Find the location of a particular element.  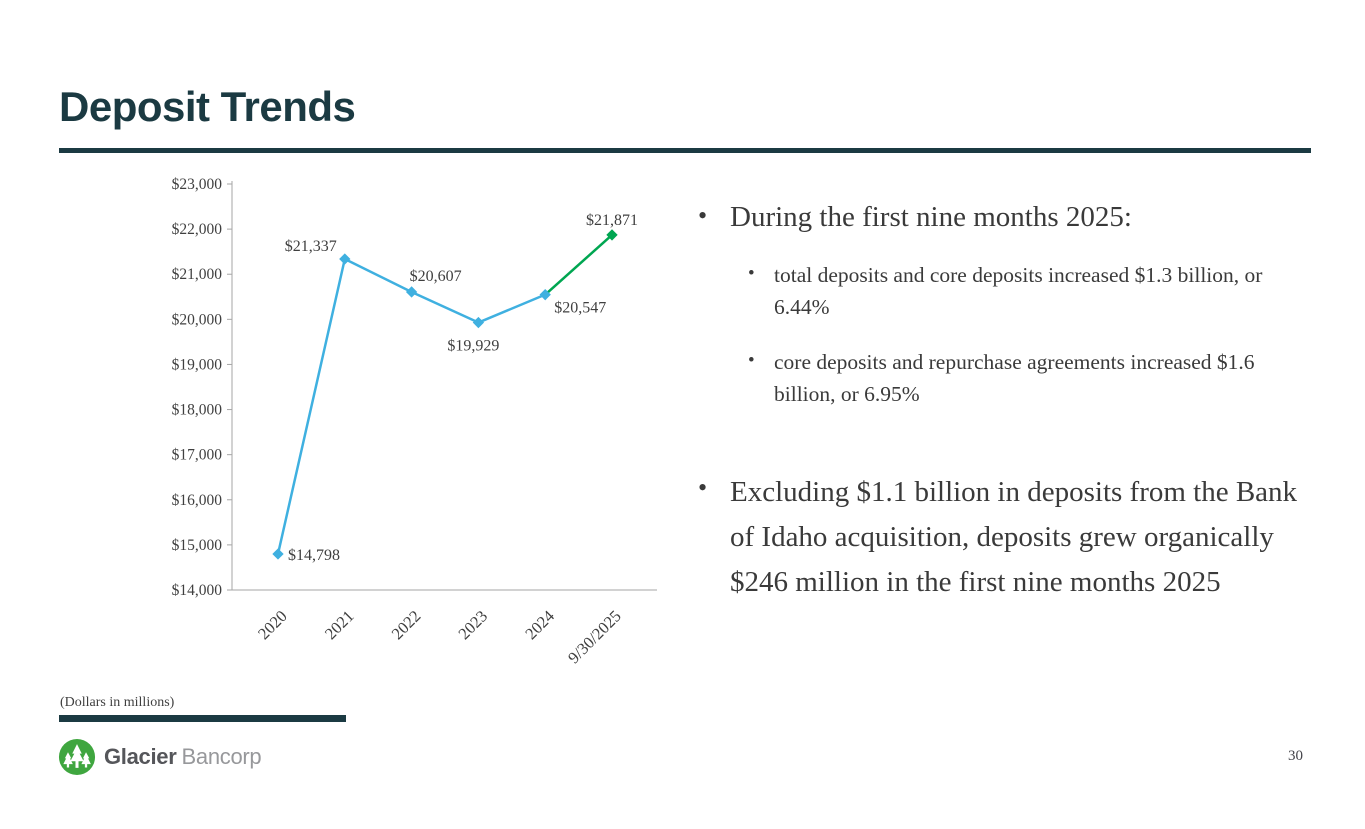

x-tick-label: 9/30/2025 is located at coordinates (594, 636).